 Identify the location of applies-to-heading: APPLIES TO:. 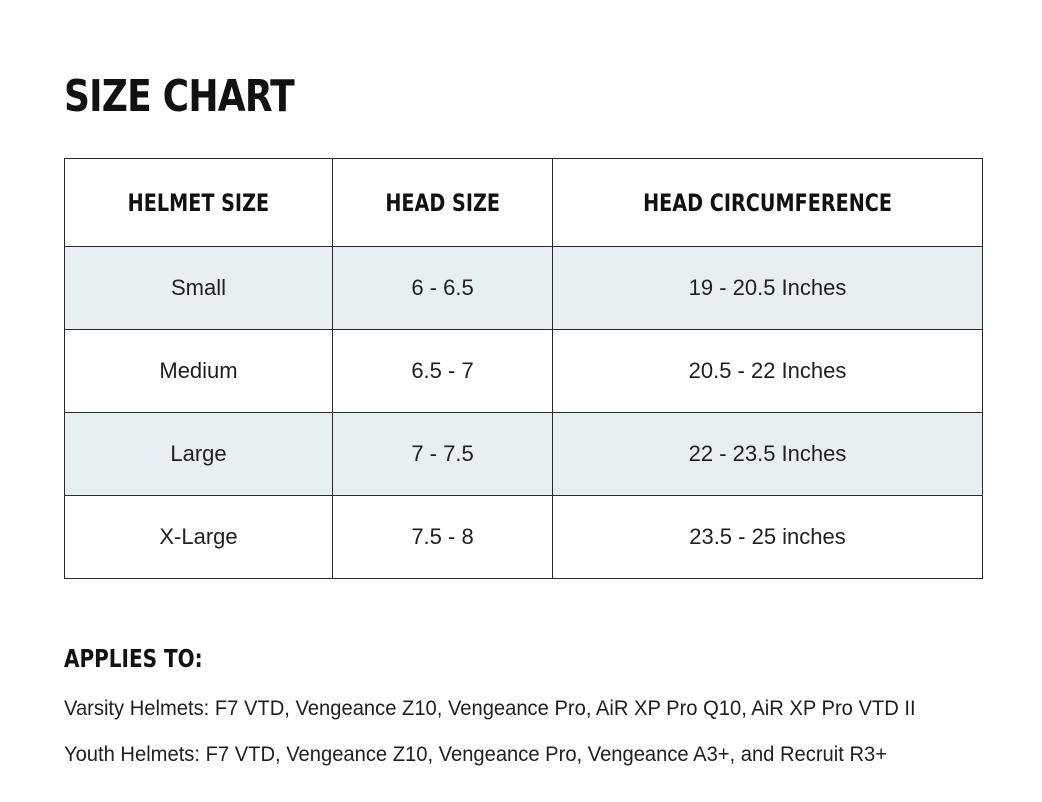
(133, 658).